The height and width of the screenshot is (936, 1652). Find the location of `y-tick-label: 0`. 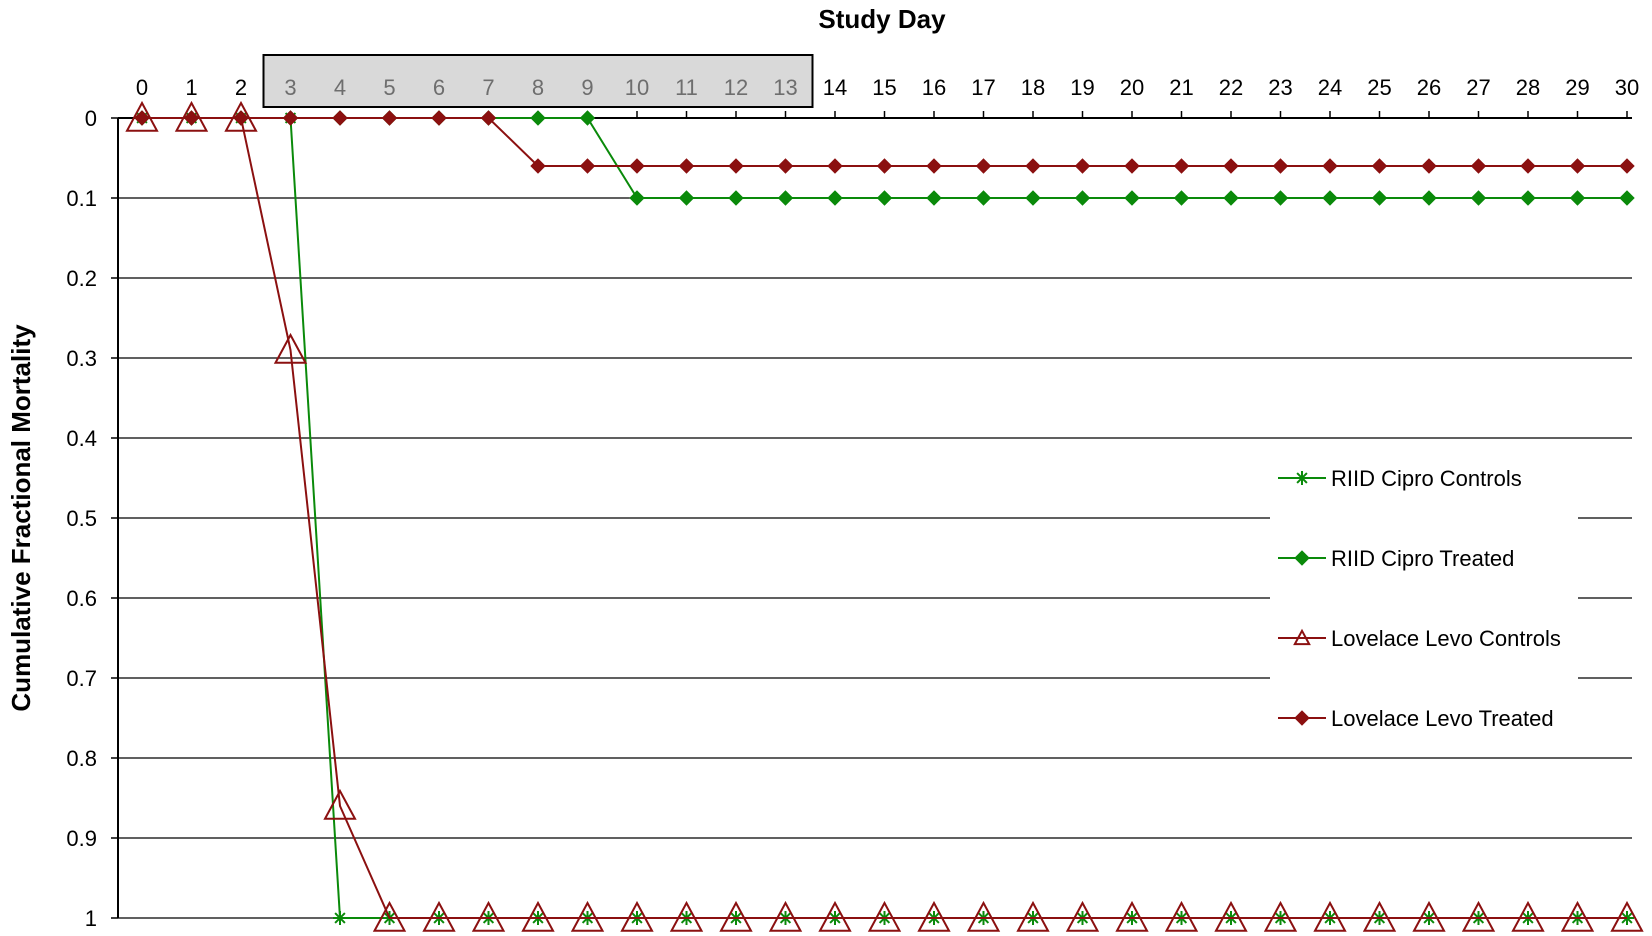

y-tick-label: 0 is located at coordinates (91, 118).